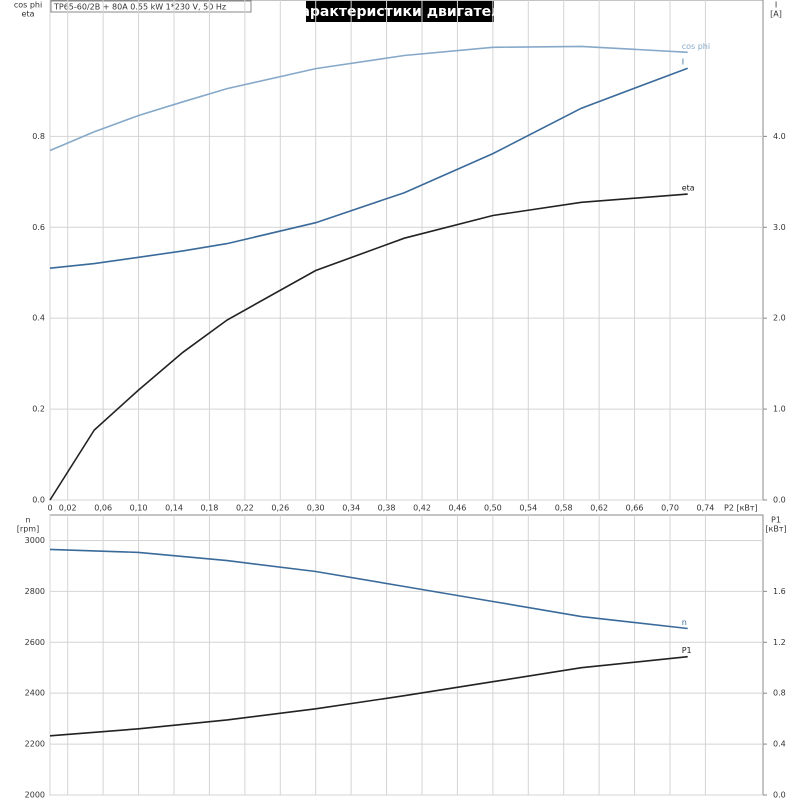  I want to click on x-tick-label: 0,02, so click(68, 508).